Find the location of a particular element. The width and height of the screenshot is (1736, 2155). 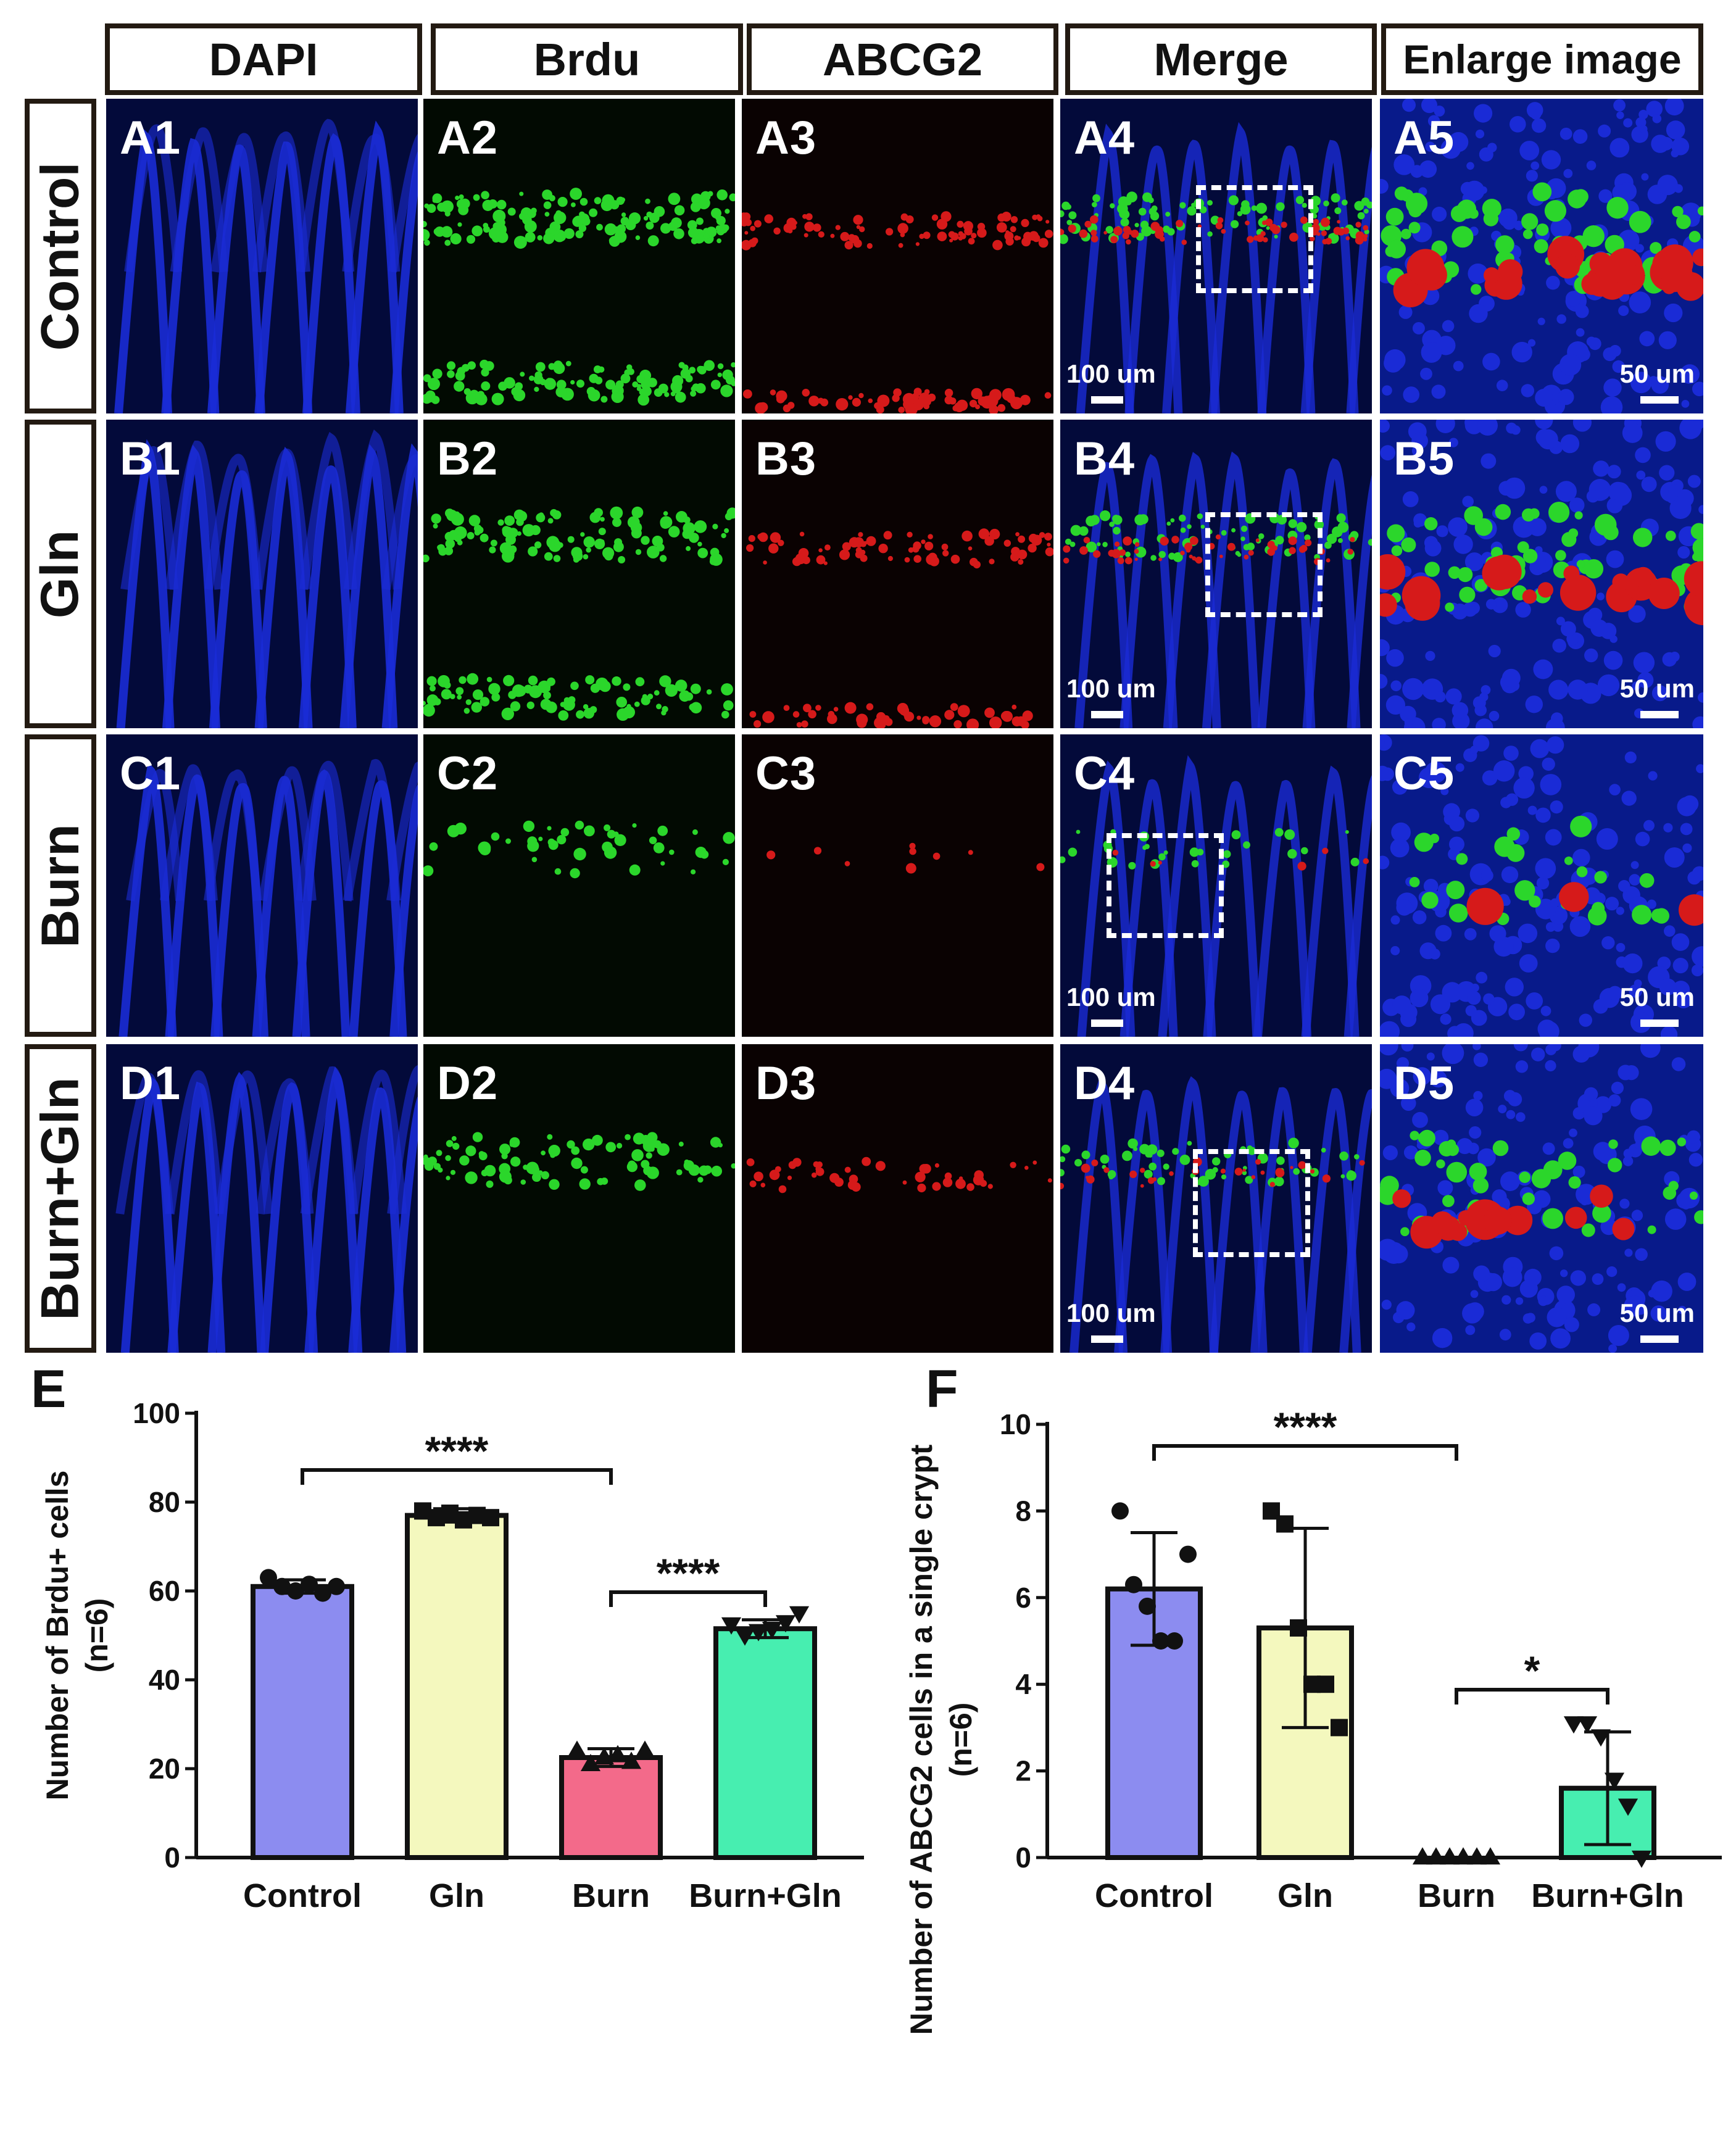

panel-label: B3 is located at coordinates (786, 459).